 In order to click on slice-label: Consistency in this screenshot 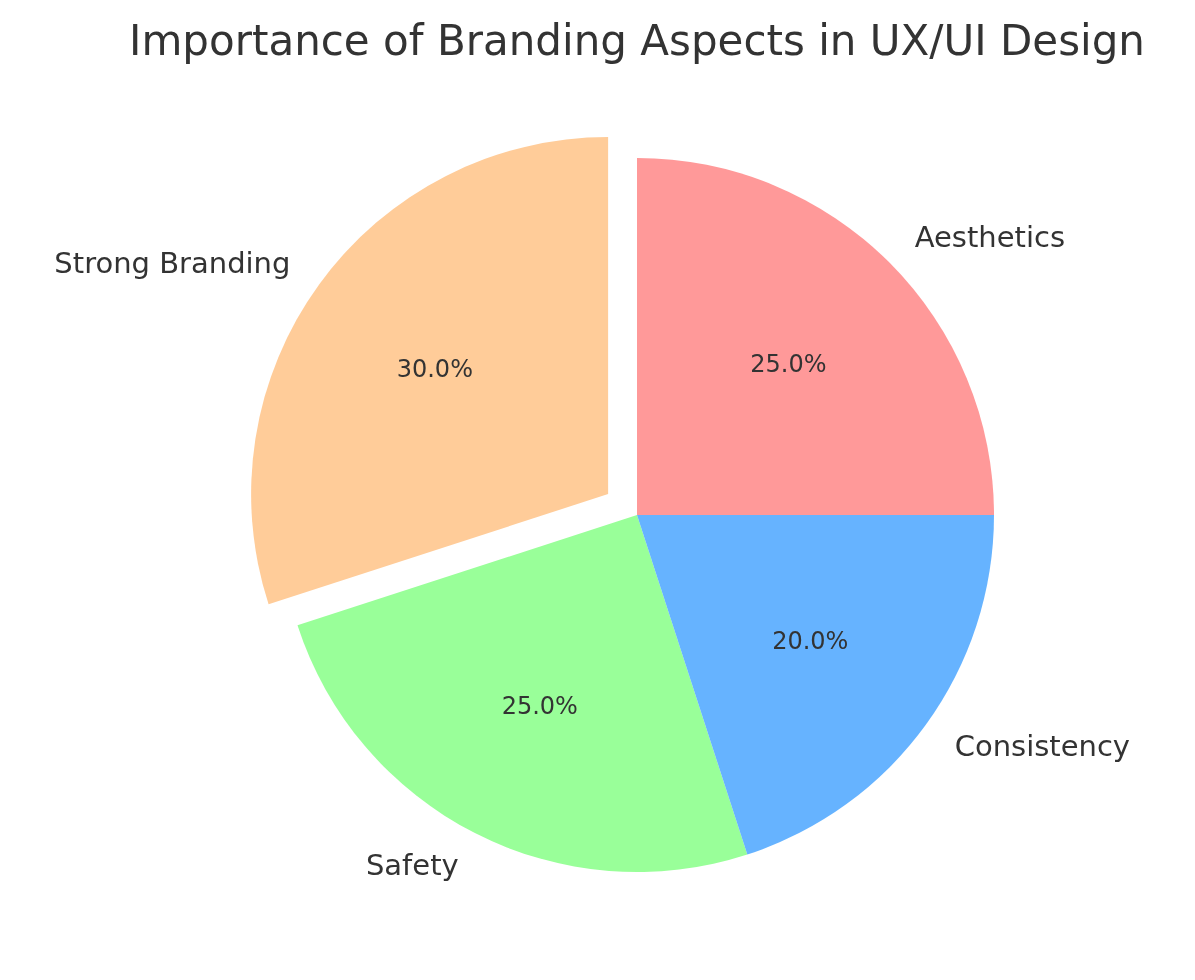, I will do `click(1042, 745)`.